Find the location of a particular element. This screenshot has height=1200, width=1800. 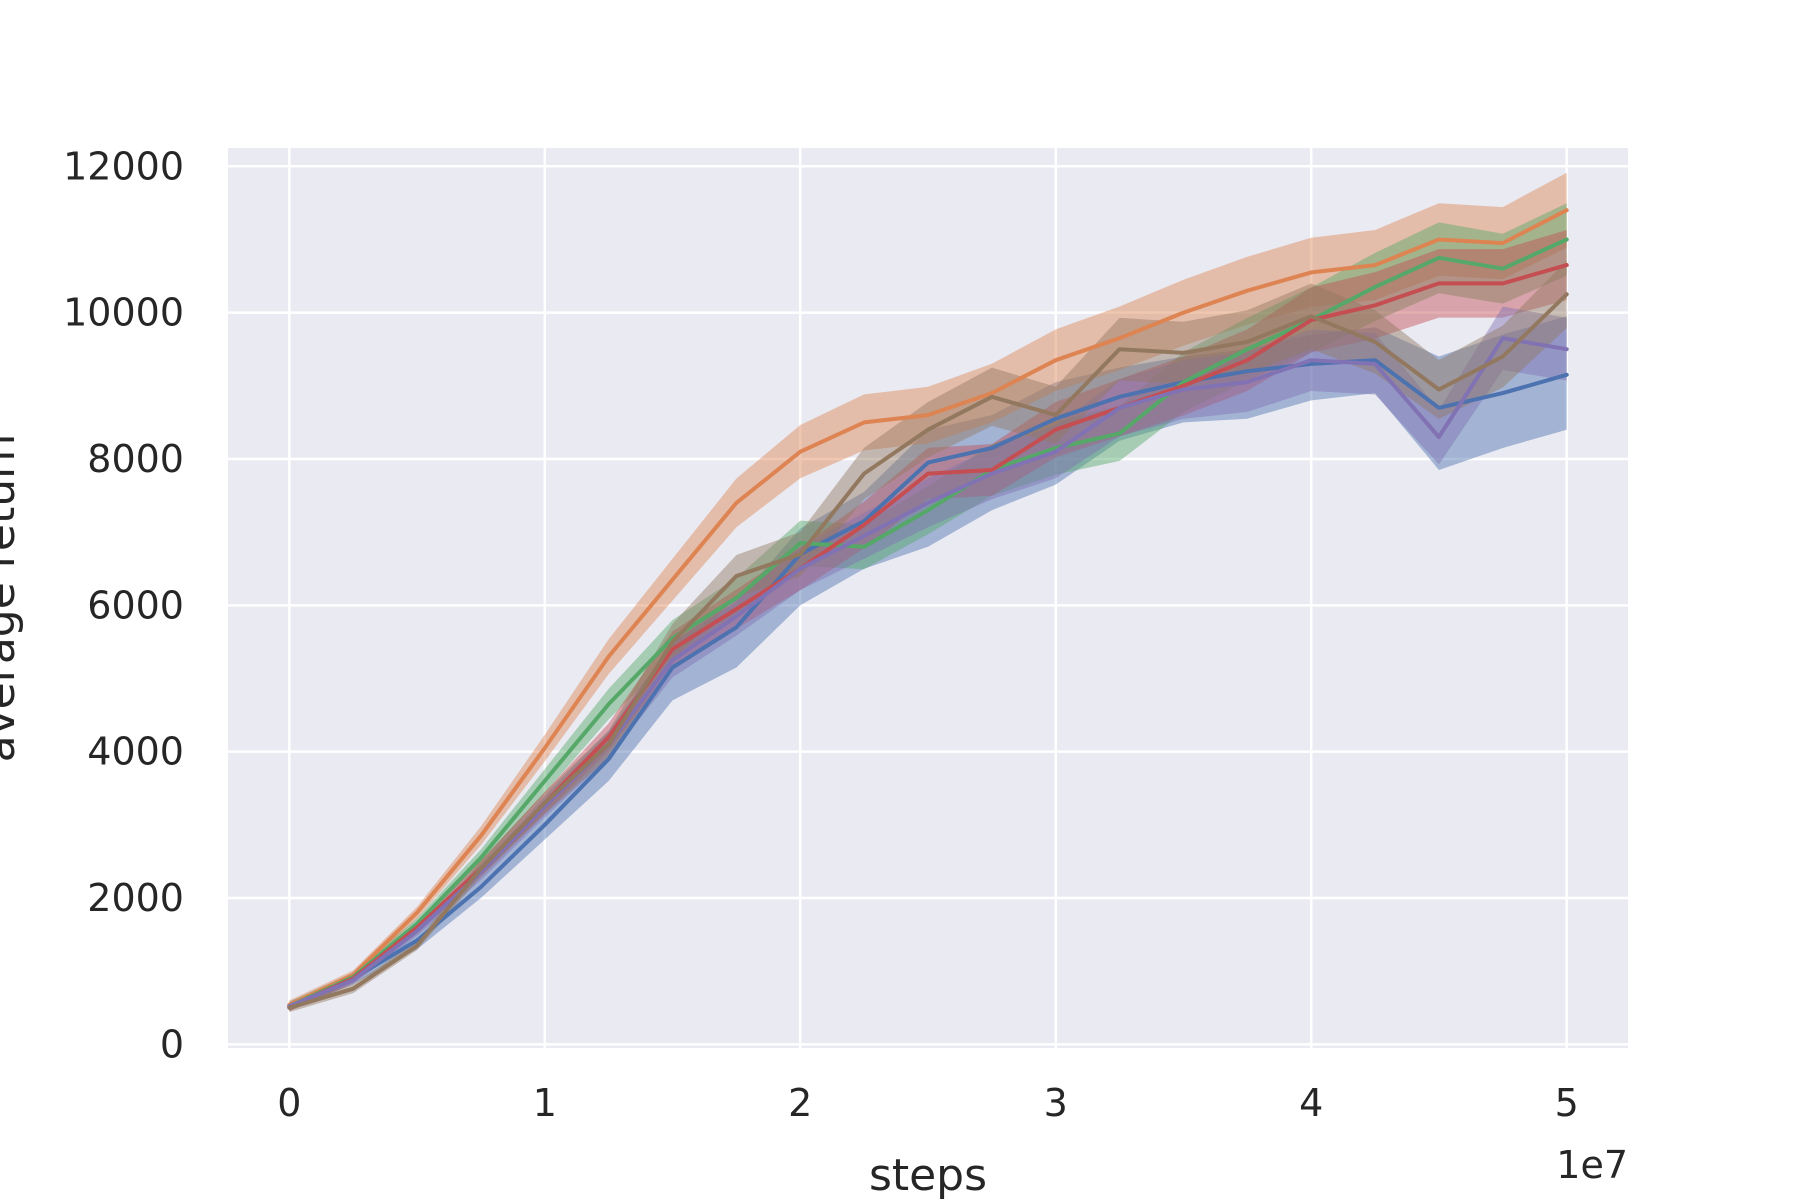

y-tick-label-4: 8000 is located at coordinates (135, 459).